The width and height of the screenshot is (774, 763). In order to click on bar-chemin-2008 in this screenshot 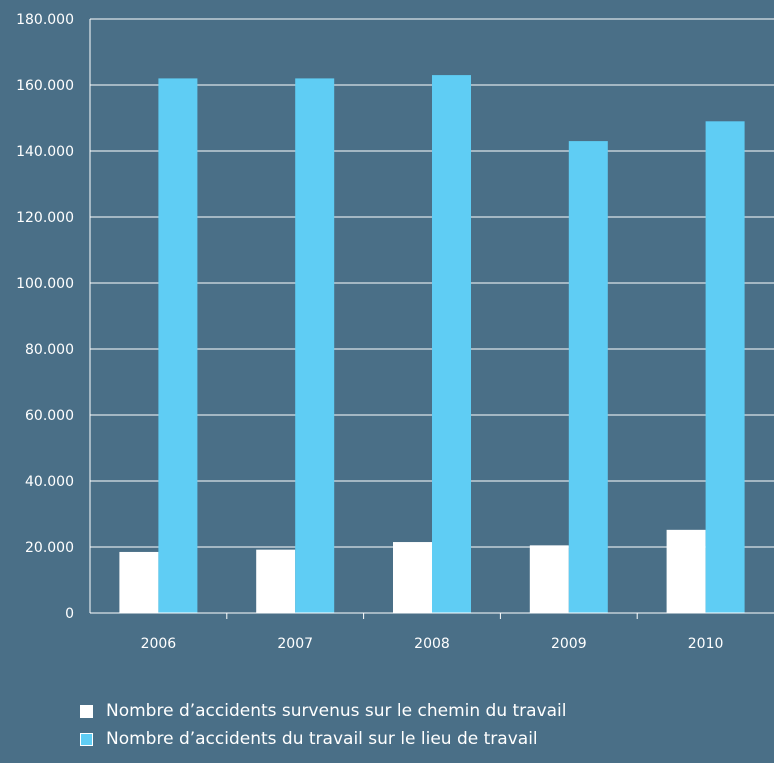, I will do `click(412, 577)`.